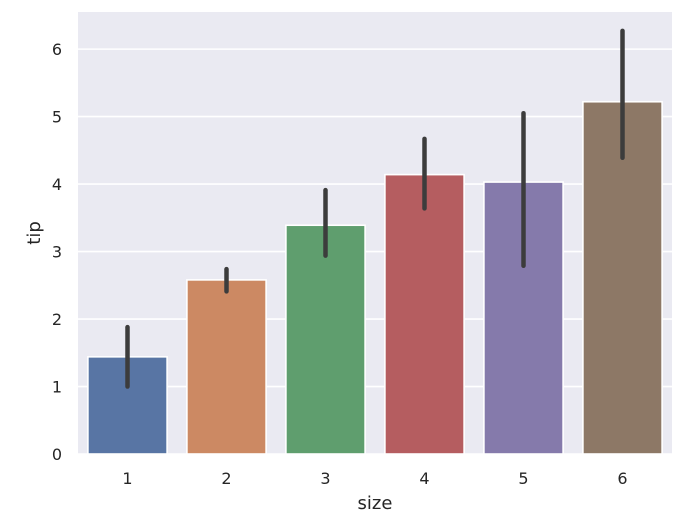 This screenshot has width=698, height=529. I want to click on y-tick-label: 5, so click(57, 117).